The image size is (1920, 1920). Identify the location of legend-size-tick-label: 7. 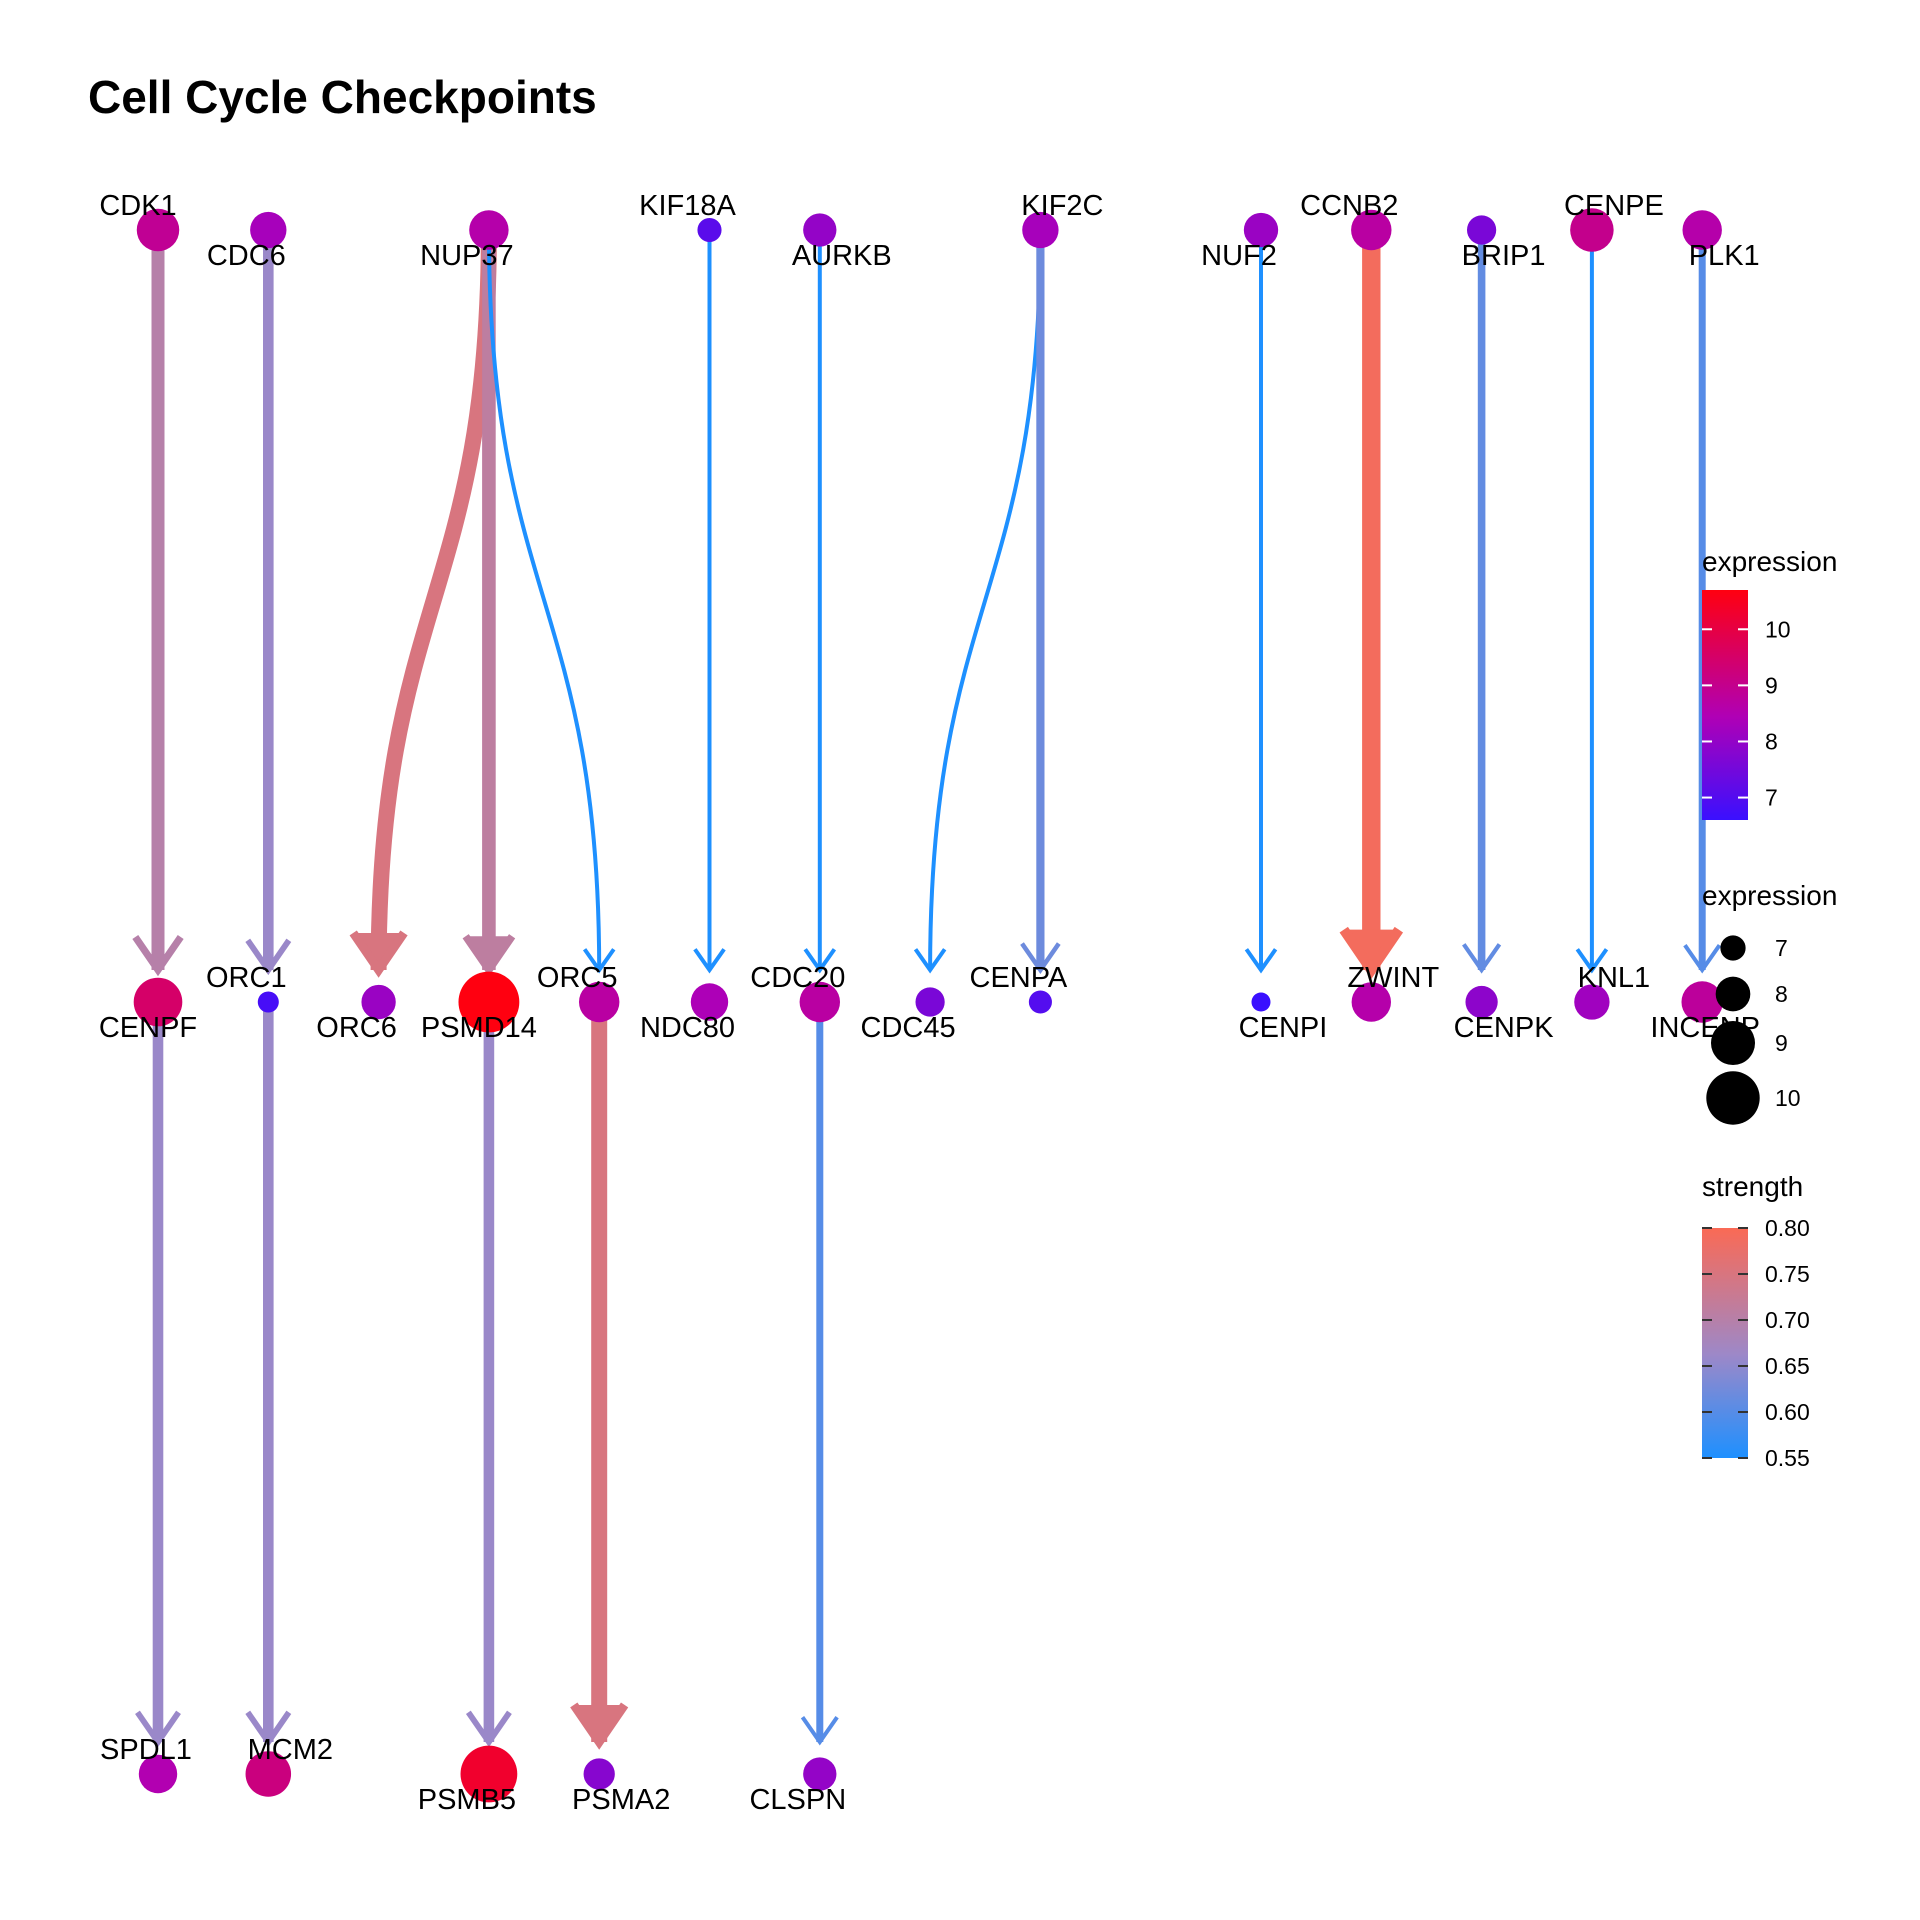
(1781, 948).